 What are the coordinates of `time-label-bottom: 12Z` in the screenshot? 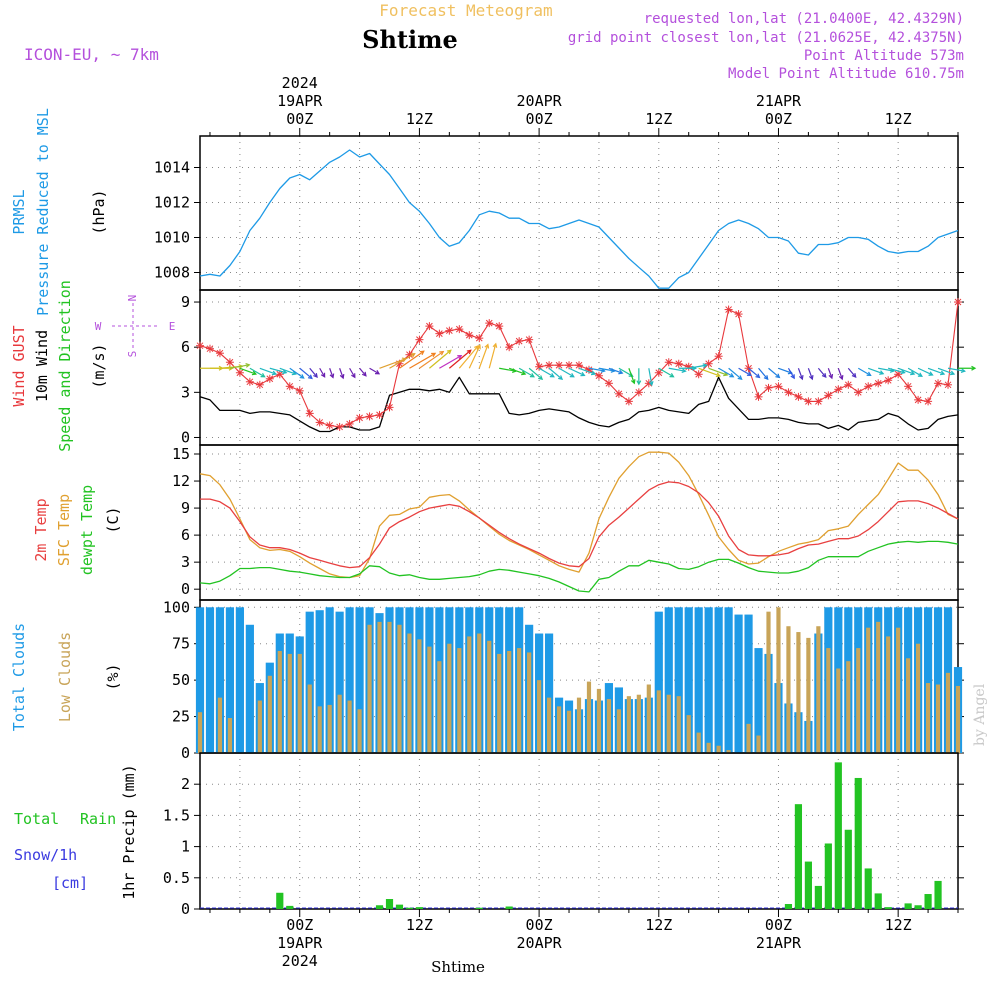 It's located at (898, 925).